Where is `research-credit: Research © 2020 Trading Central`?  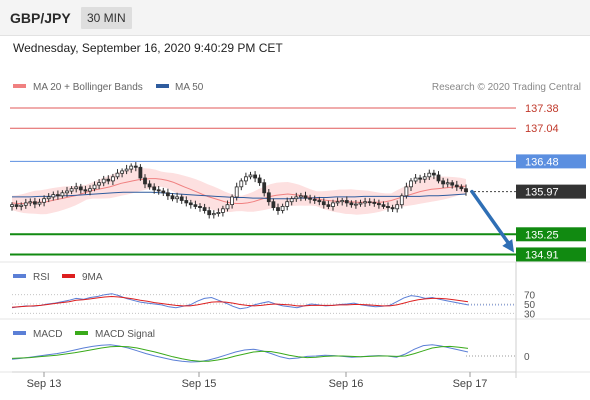 research-credit: Research © 2020 Trading Central is located at coordinates (506, 87).